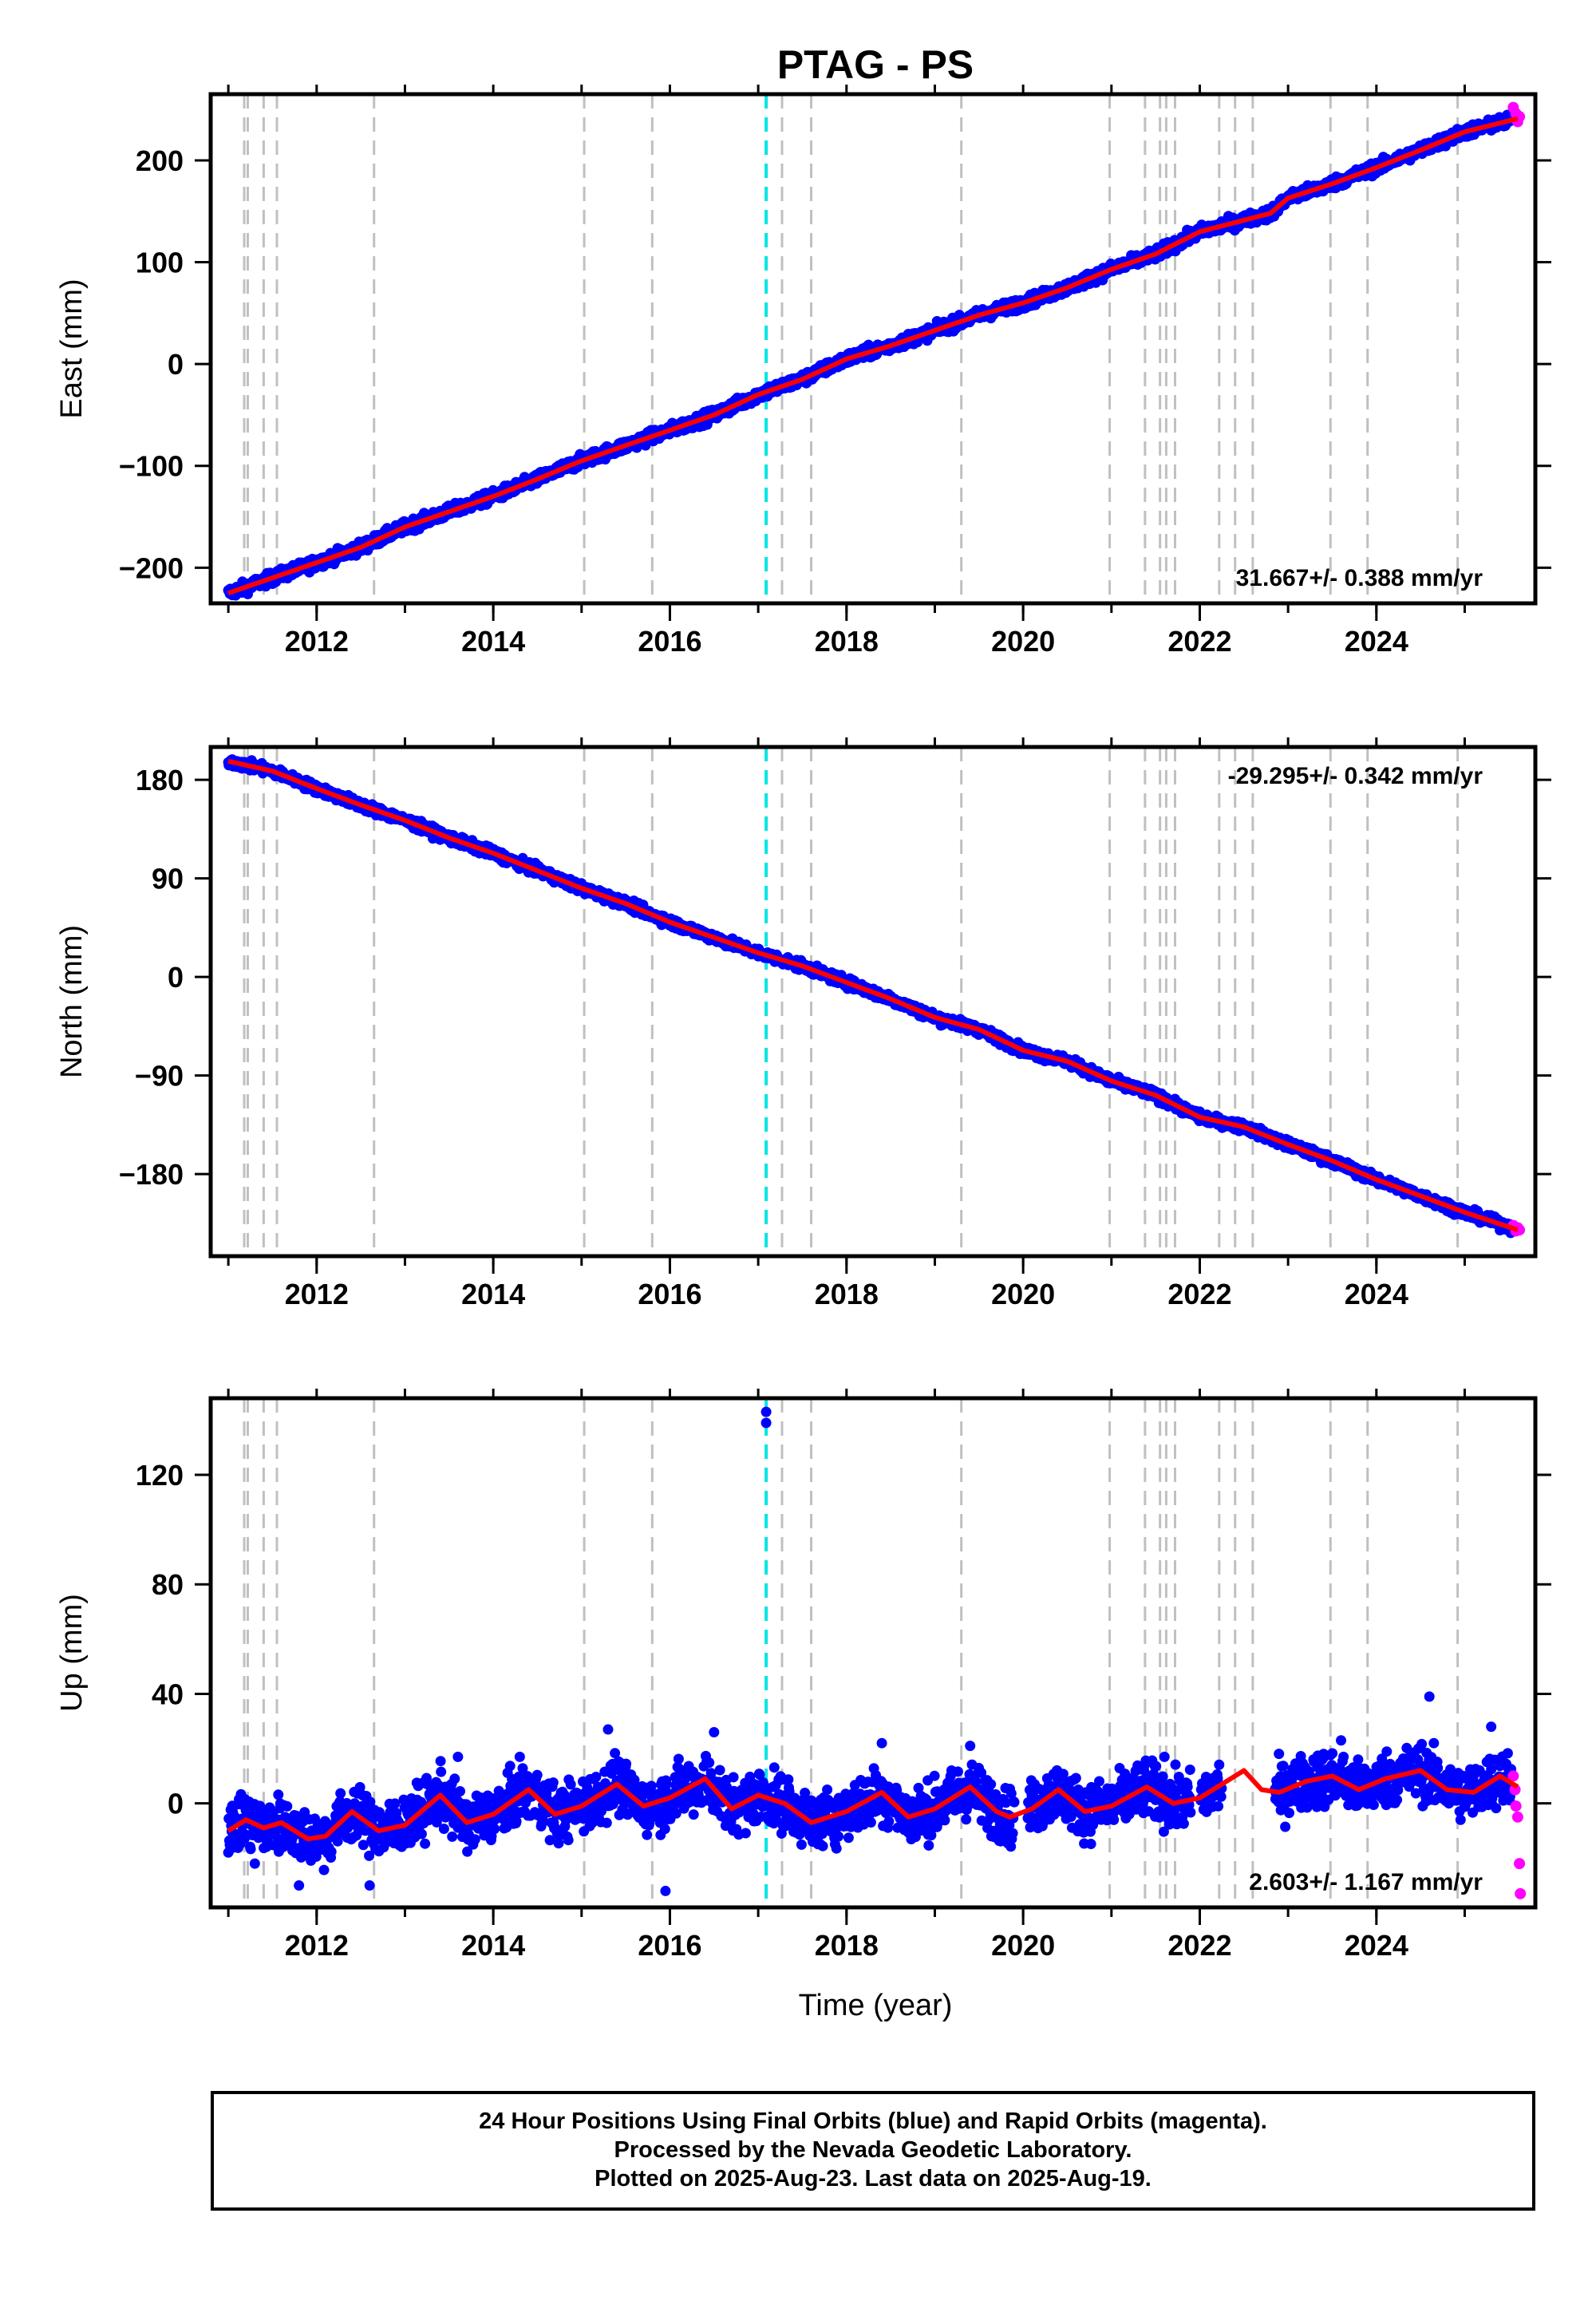  I want to click on y-tick-label: 200, so click(160, 160).